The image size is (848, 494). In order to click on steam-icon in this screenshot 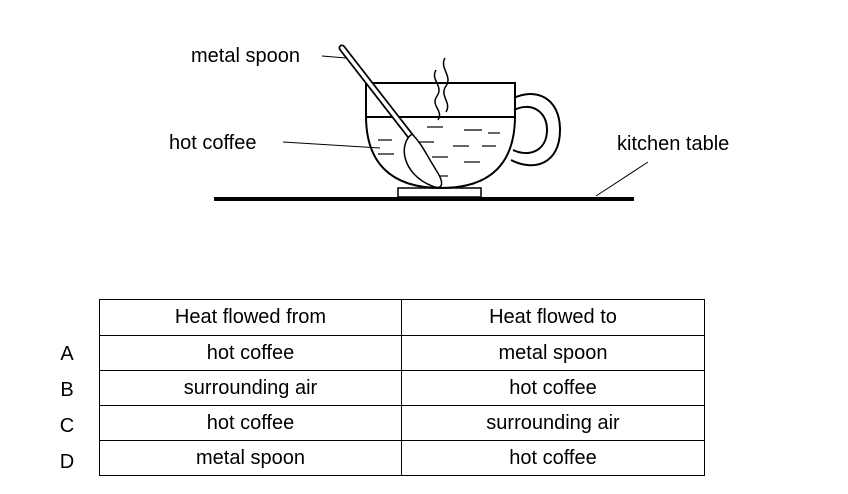, I will do `click(437, 95)`.